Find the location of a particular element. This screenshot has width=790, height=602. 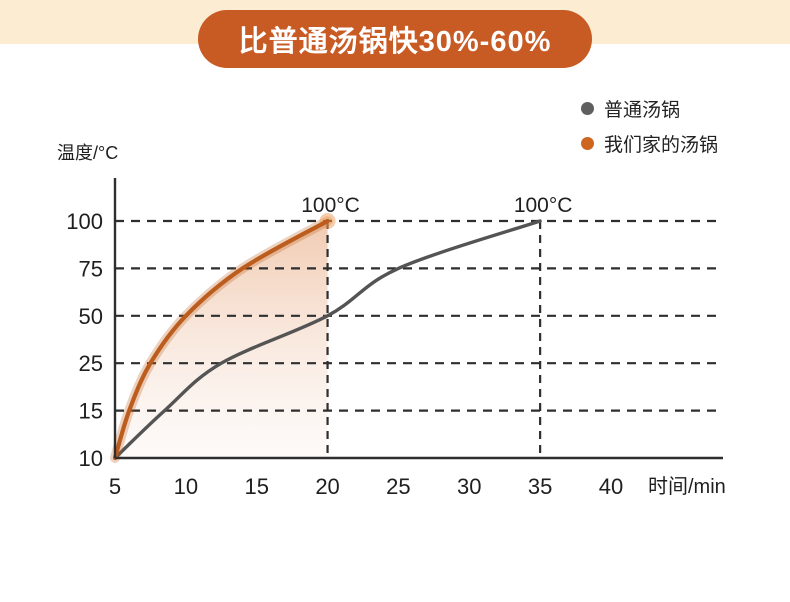

x-tick-label-5: 5 is located at coordinates (115, 486).